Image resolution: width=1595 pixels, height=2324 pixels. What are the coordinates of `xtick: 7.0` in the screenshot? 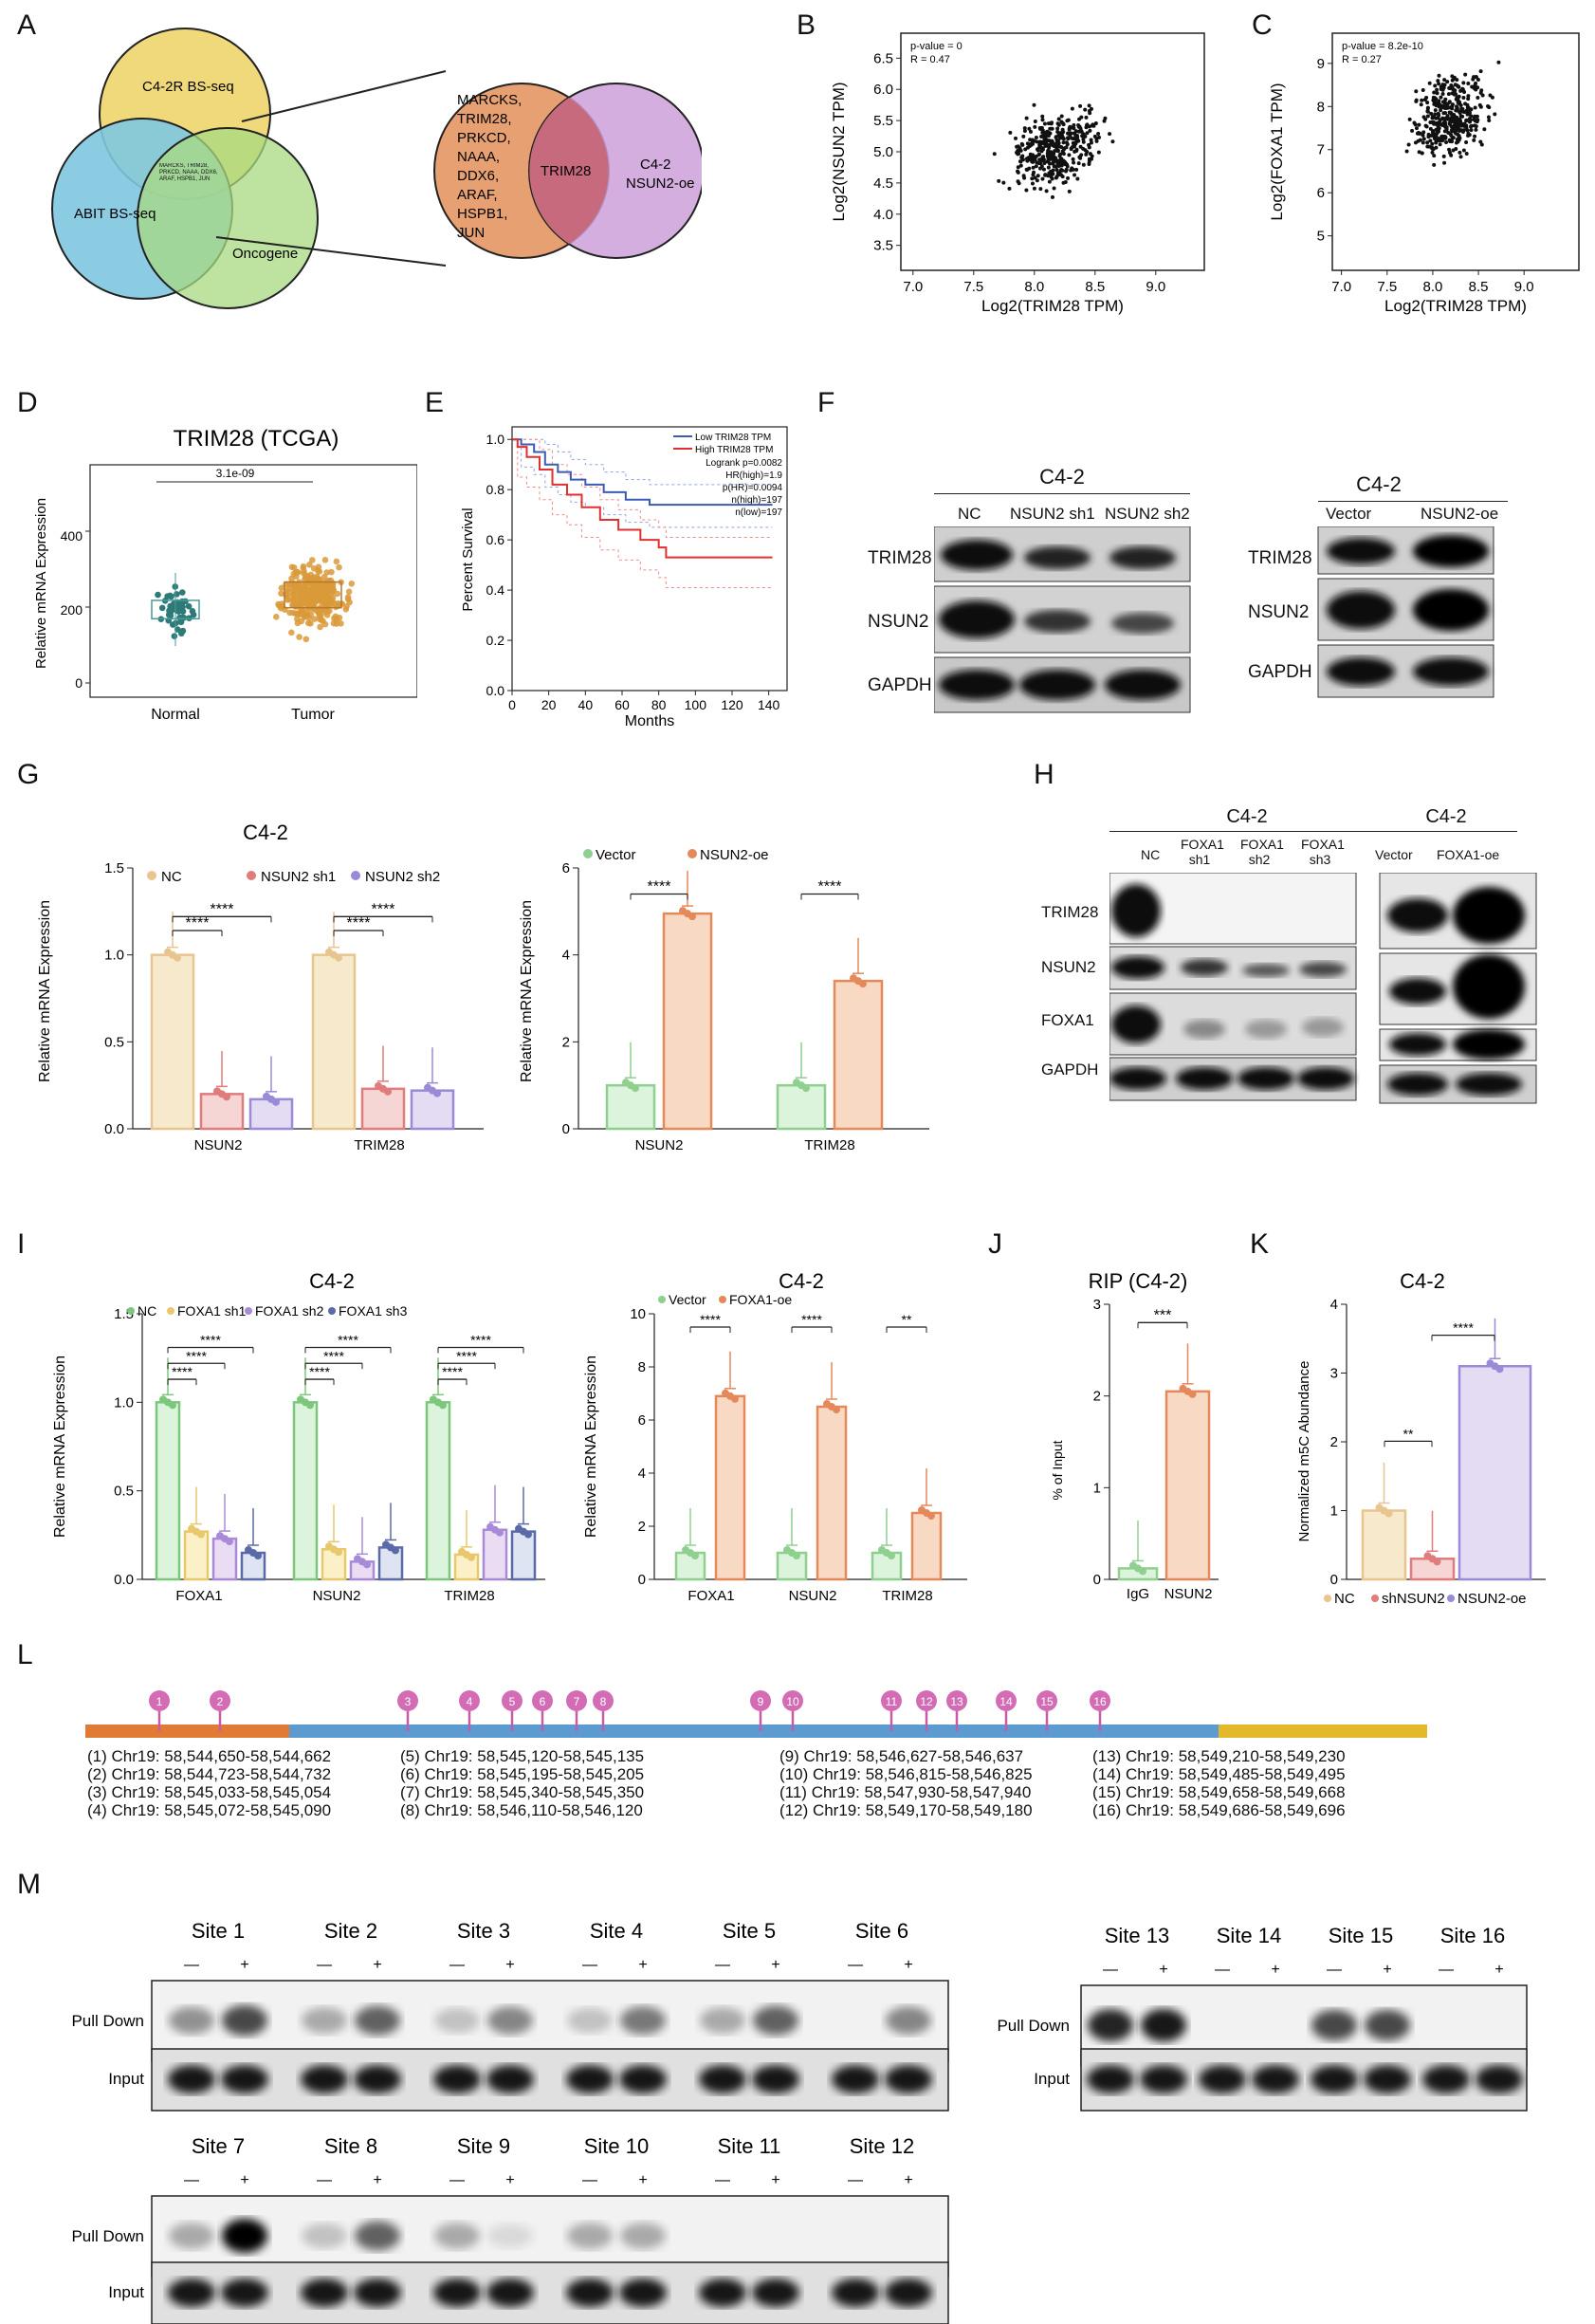 It's located at (1341, 287).